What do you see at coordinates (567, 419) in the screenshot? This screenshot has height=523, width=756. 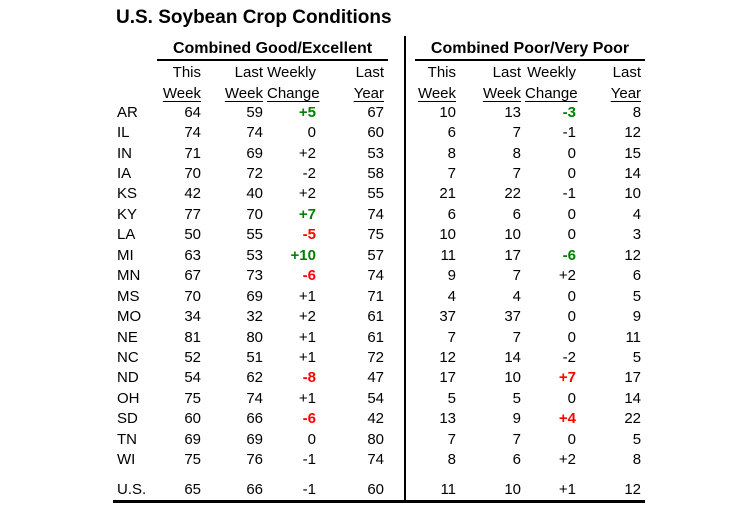 I see `poor-weekly-change-value: +4` at bounding box center [567, 419].